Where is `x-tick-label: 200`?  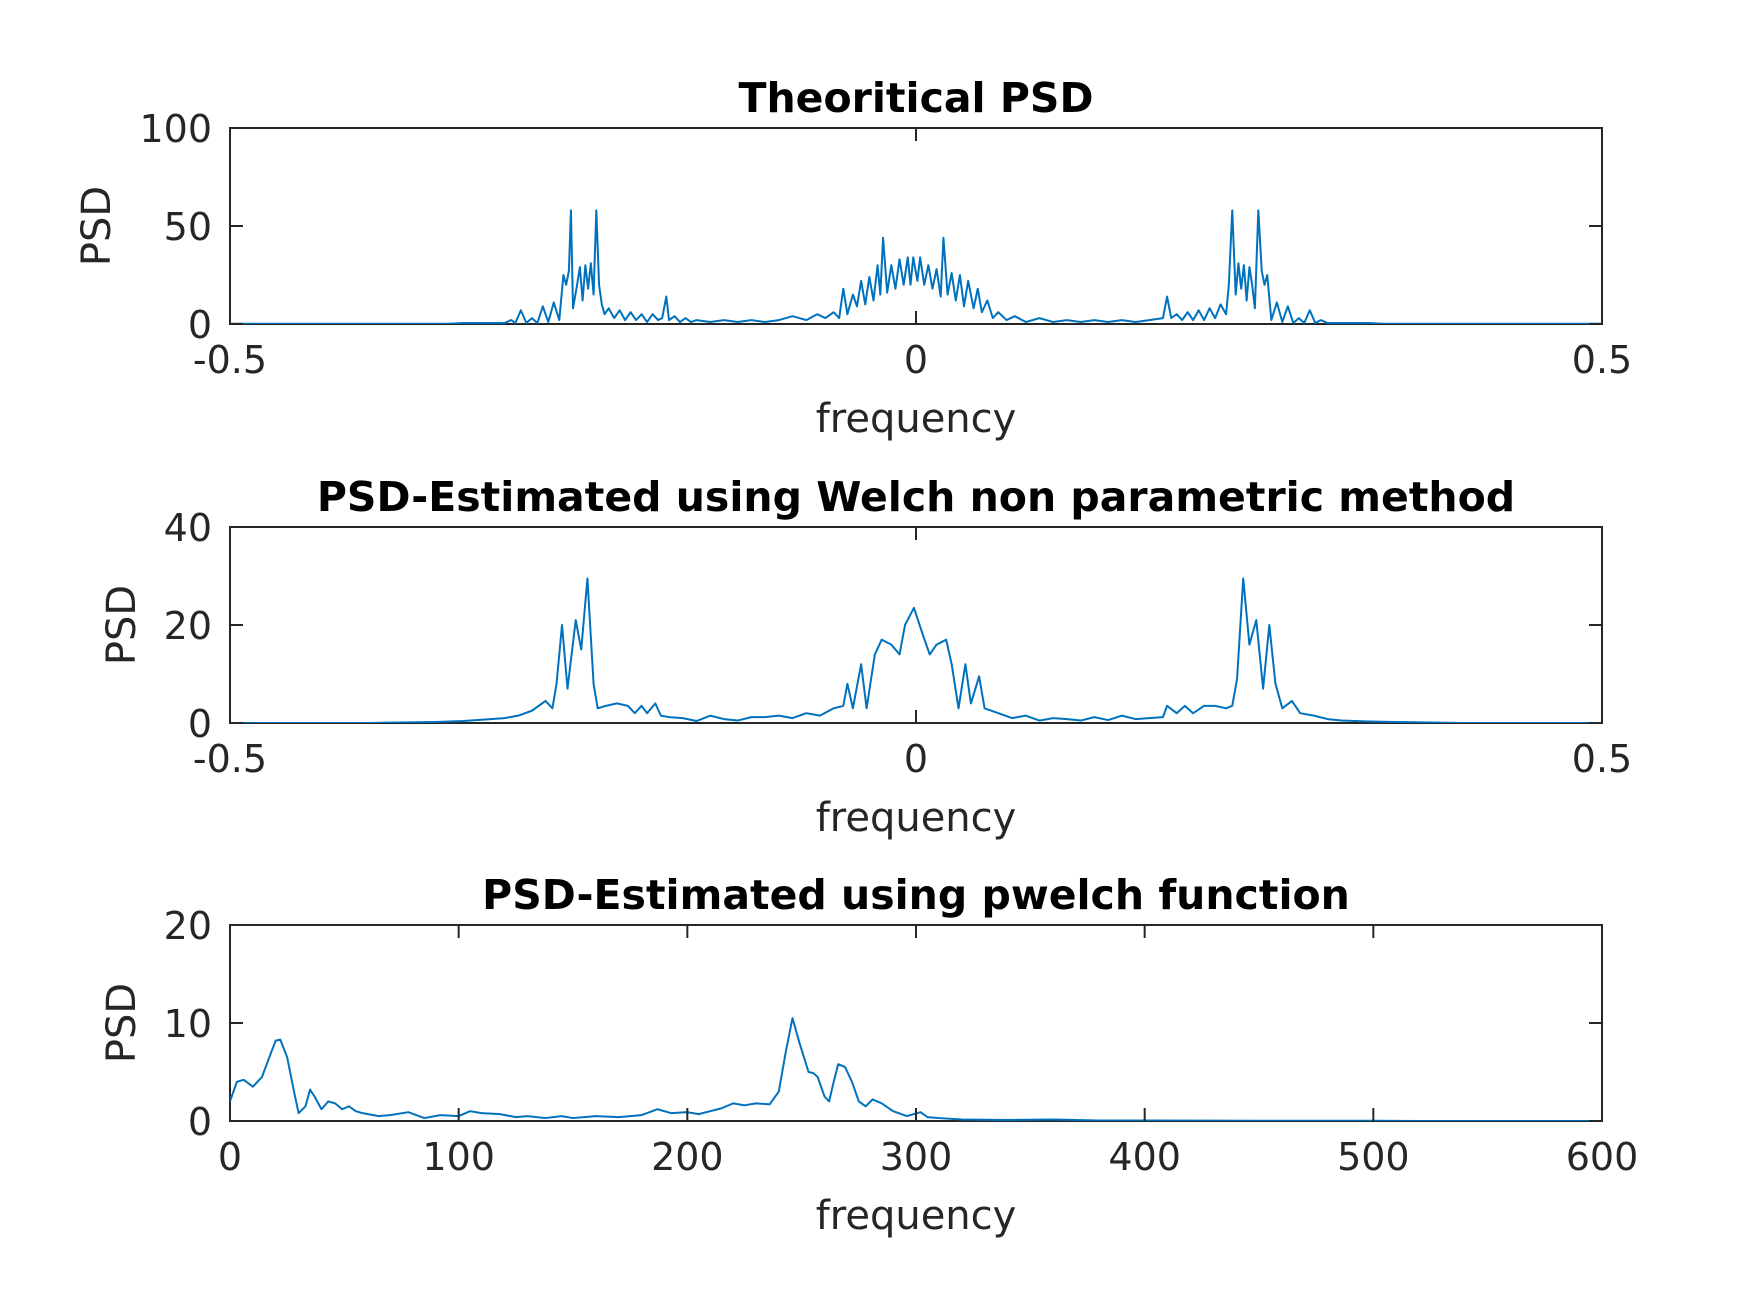
x-tick-label: 200 is located at coordinates (687, 1157).